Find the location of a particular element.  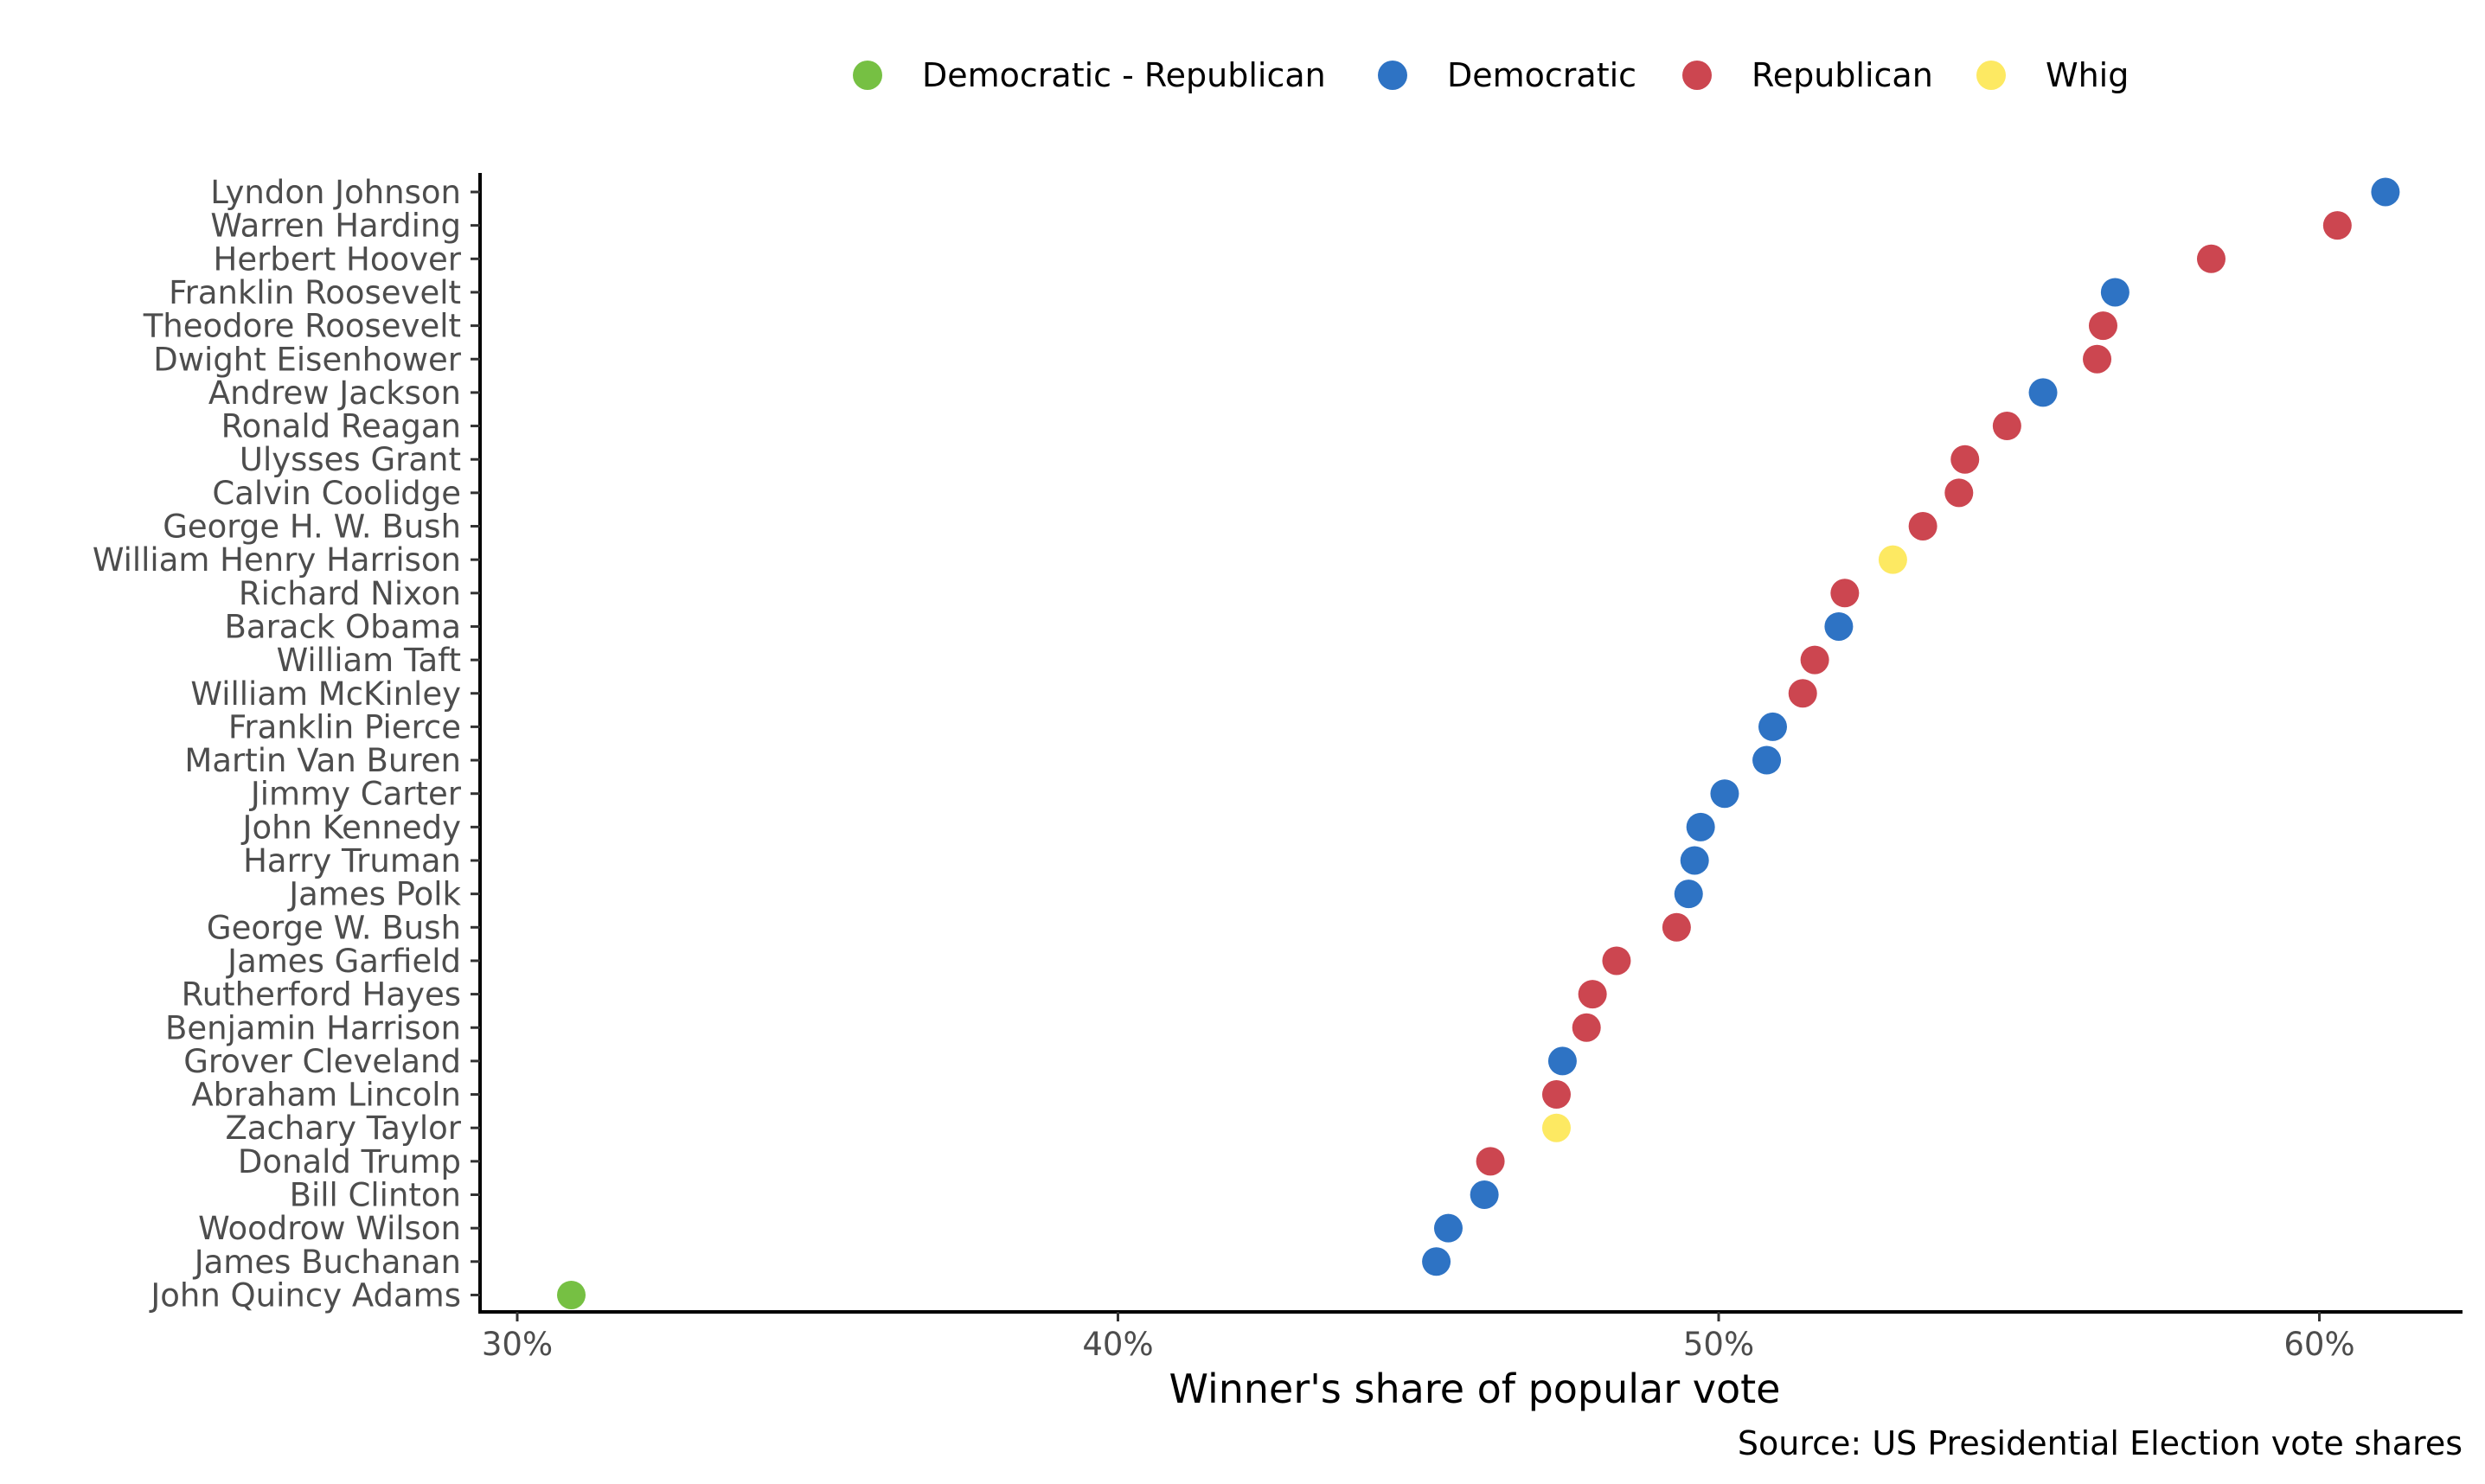

y-tick-label: Andrew Jackson is located at coordinates (334, 393).